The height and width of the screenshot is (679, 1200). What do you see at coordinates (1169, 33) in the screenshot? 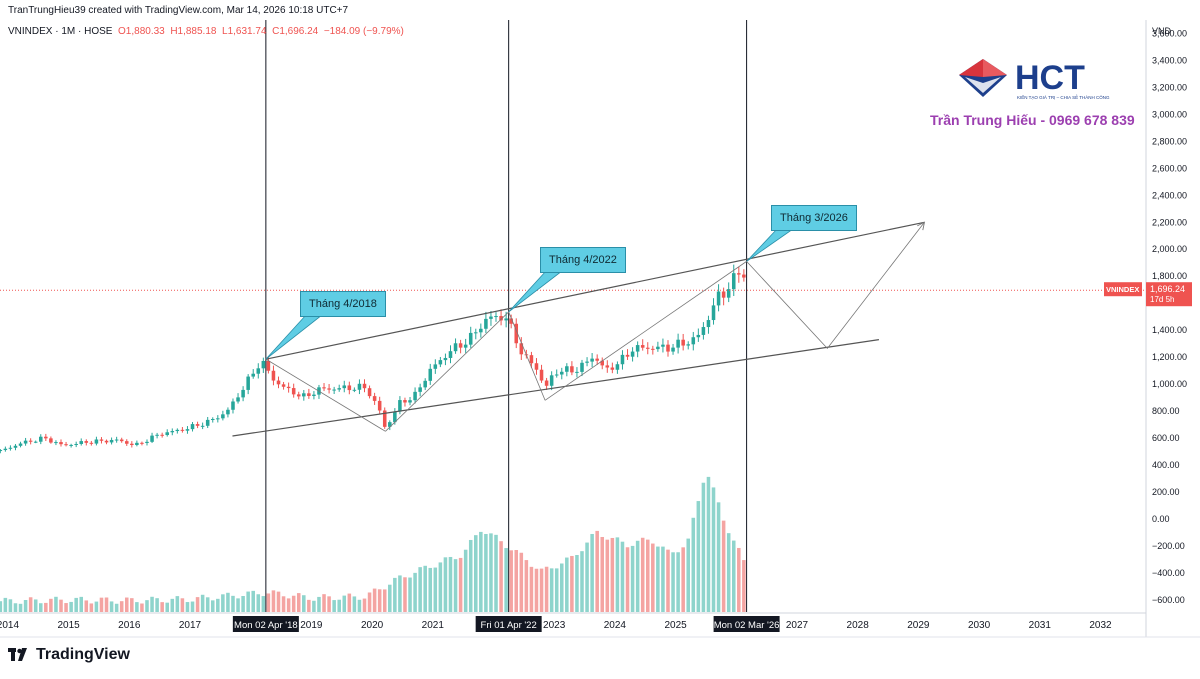
I see `price-axis-label: 3,600.00` at bounding box center [1169, 33].